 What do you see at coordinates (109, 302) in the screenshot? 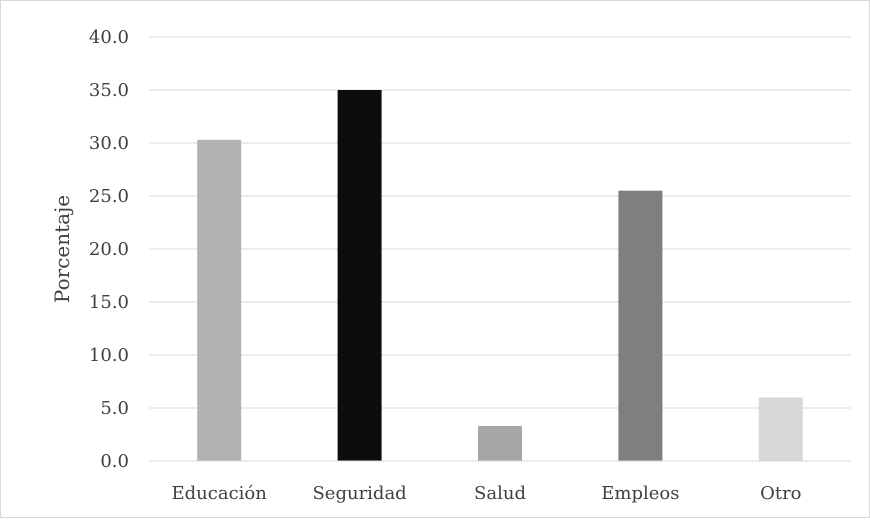
I see `y-tick-label: 15.0` at bounding box center [109, 302].